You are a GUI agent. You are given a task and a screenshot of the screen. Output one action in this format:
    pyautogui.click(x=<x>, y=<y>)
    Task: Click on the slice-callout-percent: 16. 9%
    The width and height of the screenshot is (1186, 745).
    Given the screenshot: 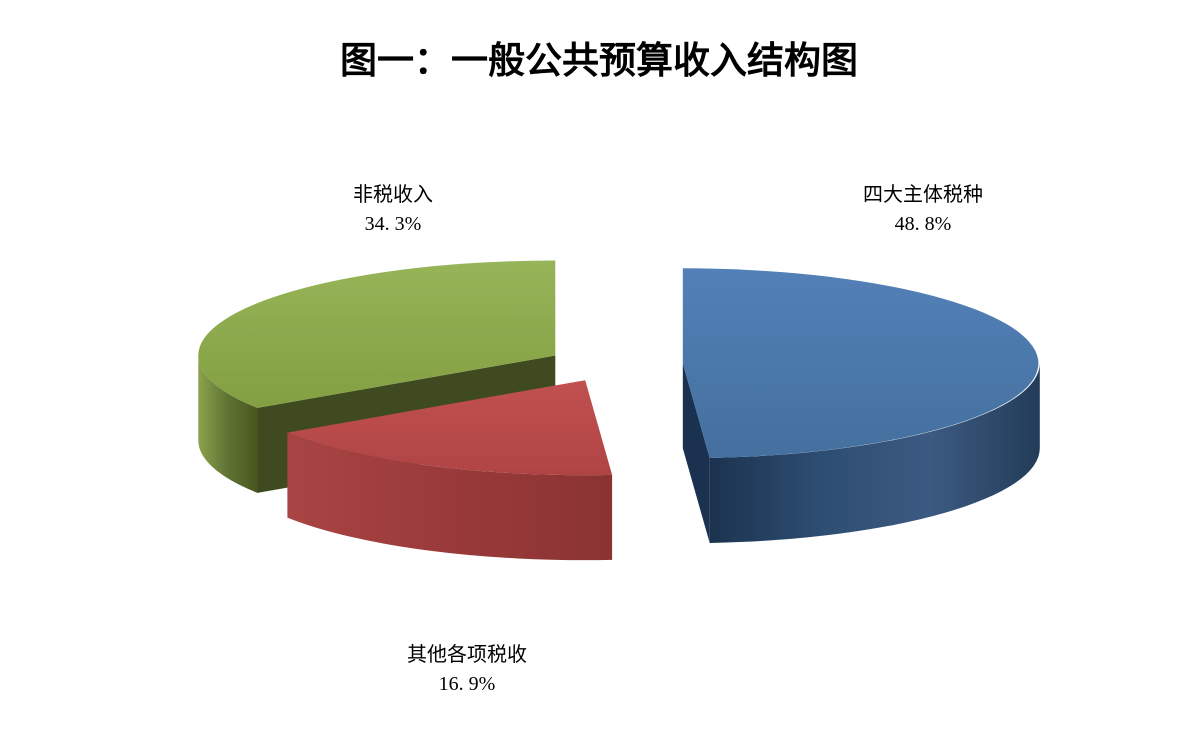 What is the action you would take?
    pyautogui.click(x=467, y=684)
    